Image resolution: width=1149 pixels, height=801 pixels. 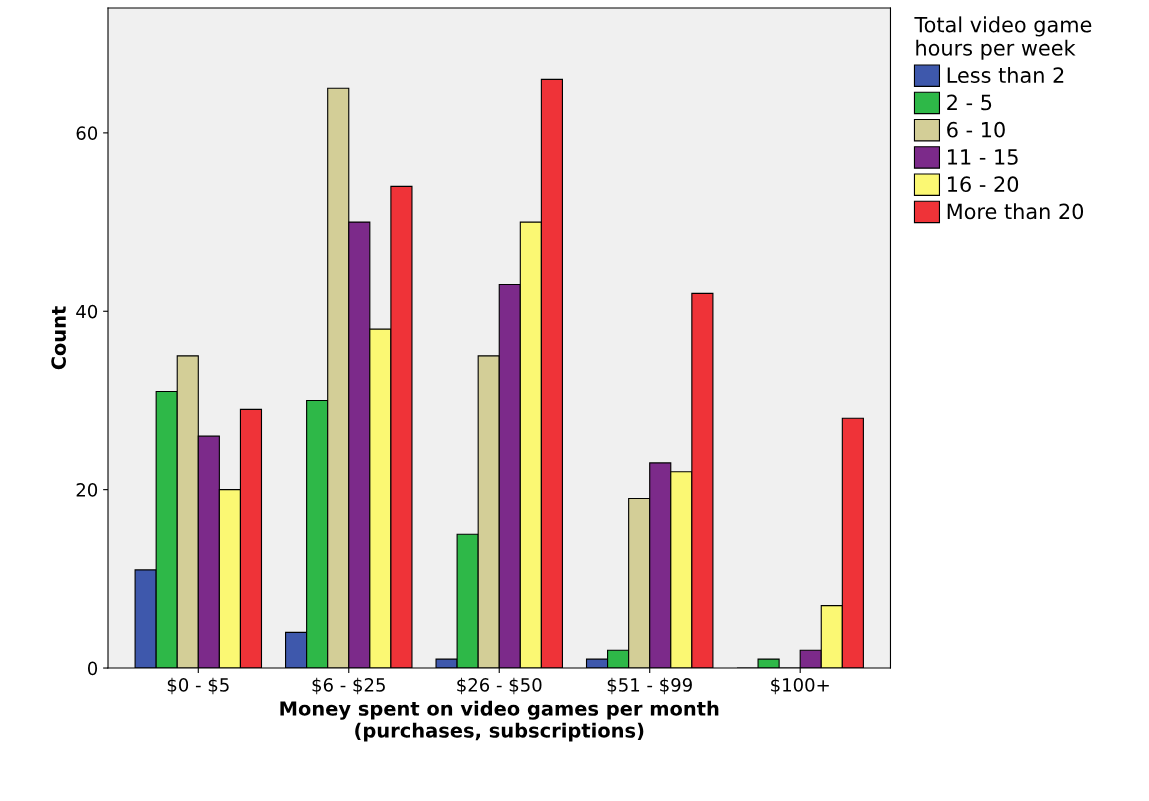 What do you see at coordinates (983, 157) in the screenshot?
I see `legend-label: 11 - 15` at bounding box center [983, 157].